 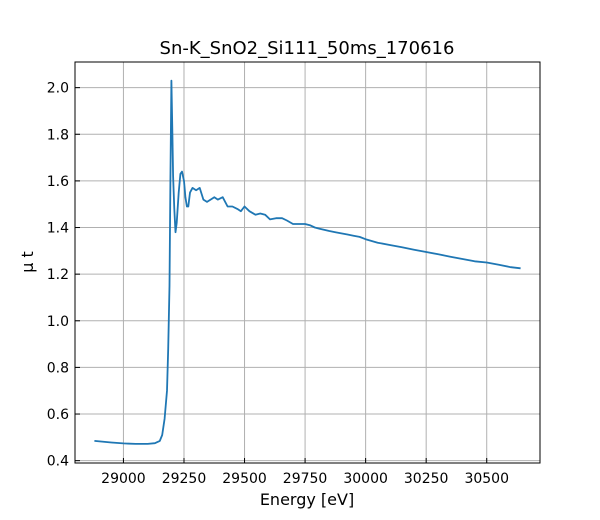 I want to click on x-tick-label: 29500, so click(x=244, y=479).